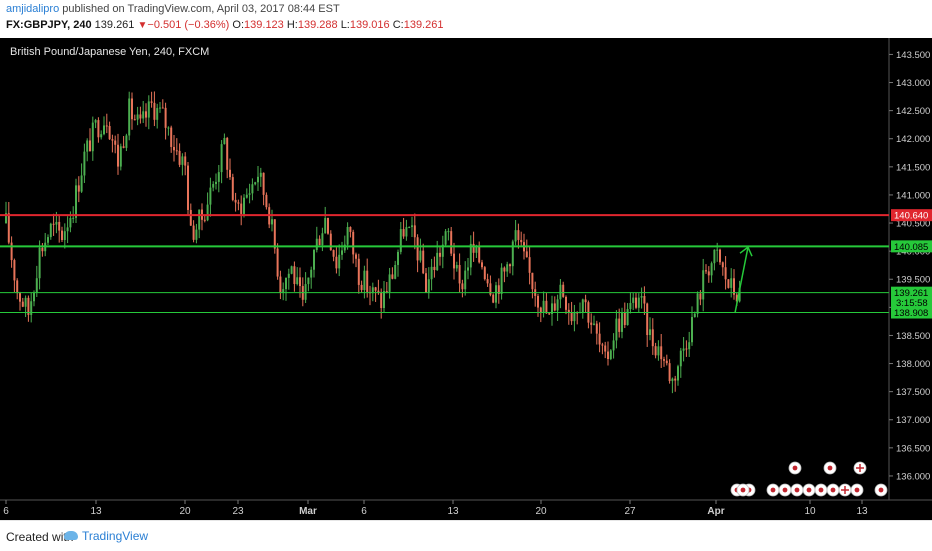  I want to click on tradingview-logo: TradingView, so click(106, 536).